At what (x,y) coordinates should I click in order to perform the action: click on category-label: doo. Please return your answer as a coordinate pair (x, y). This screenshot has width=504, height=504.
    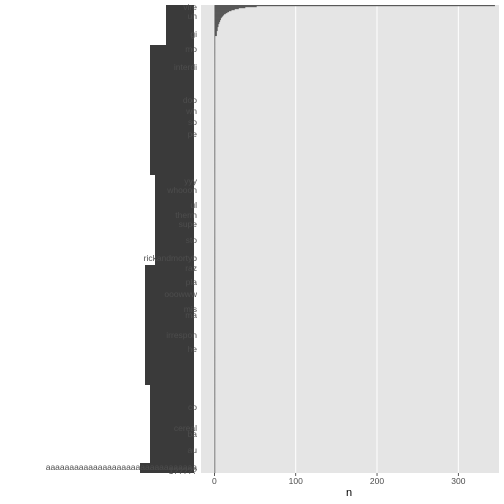
    Looking at the image, I should click on (190, 100).